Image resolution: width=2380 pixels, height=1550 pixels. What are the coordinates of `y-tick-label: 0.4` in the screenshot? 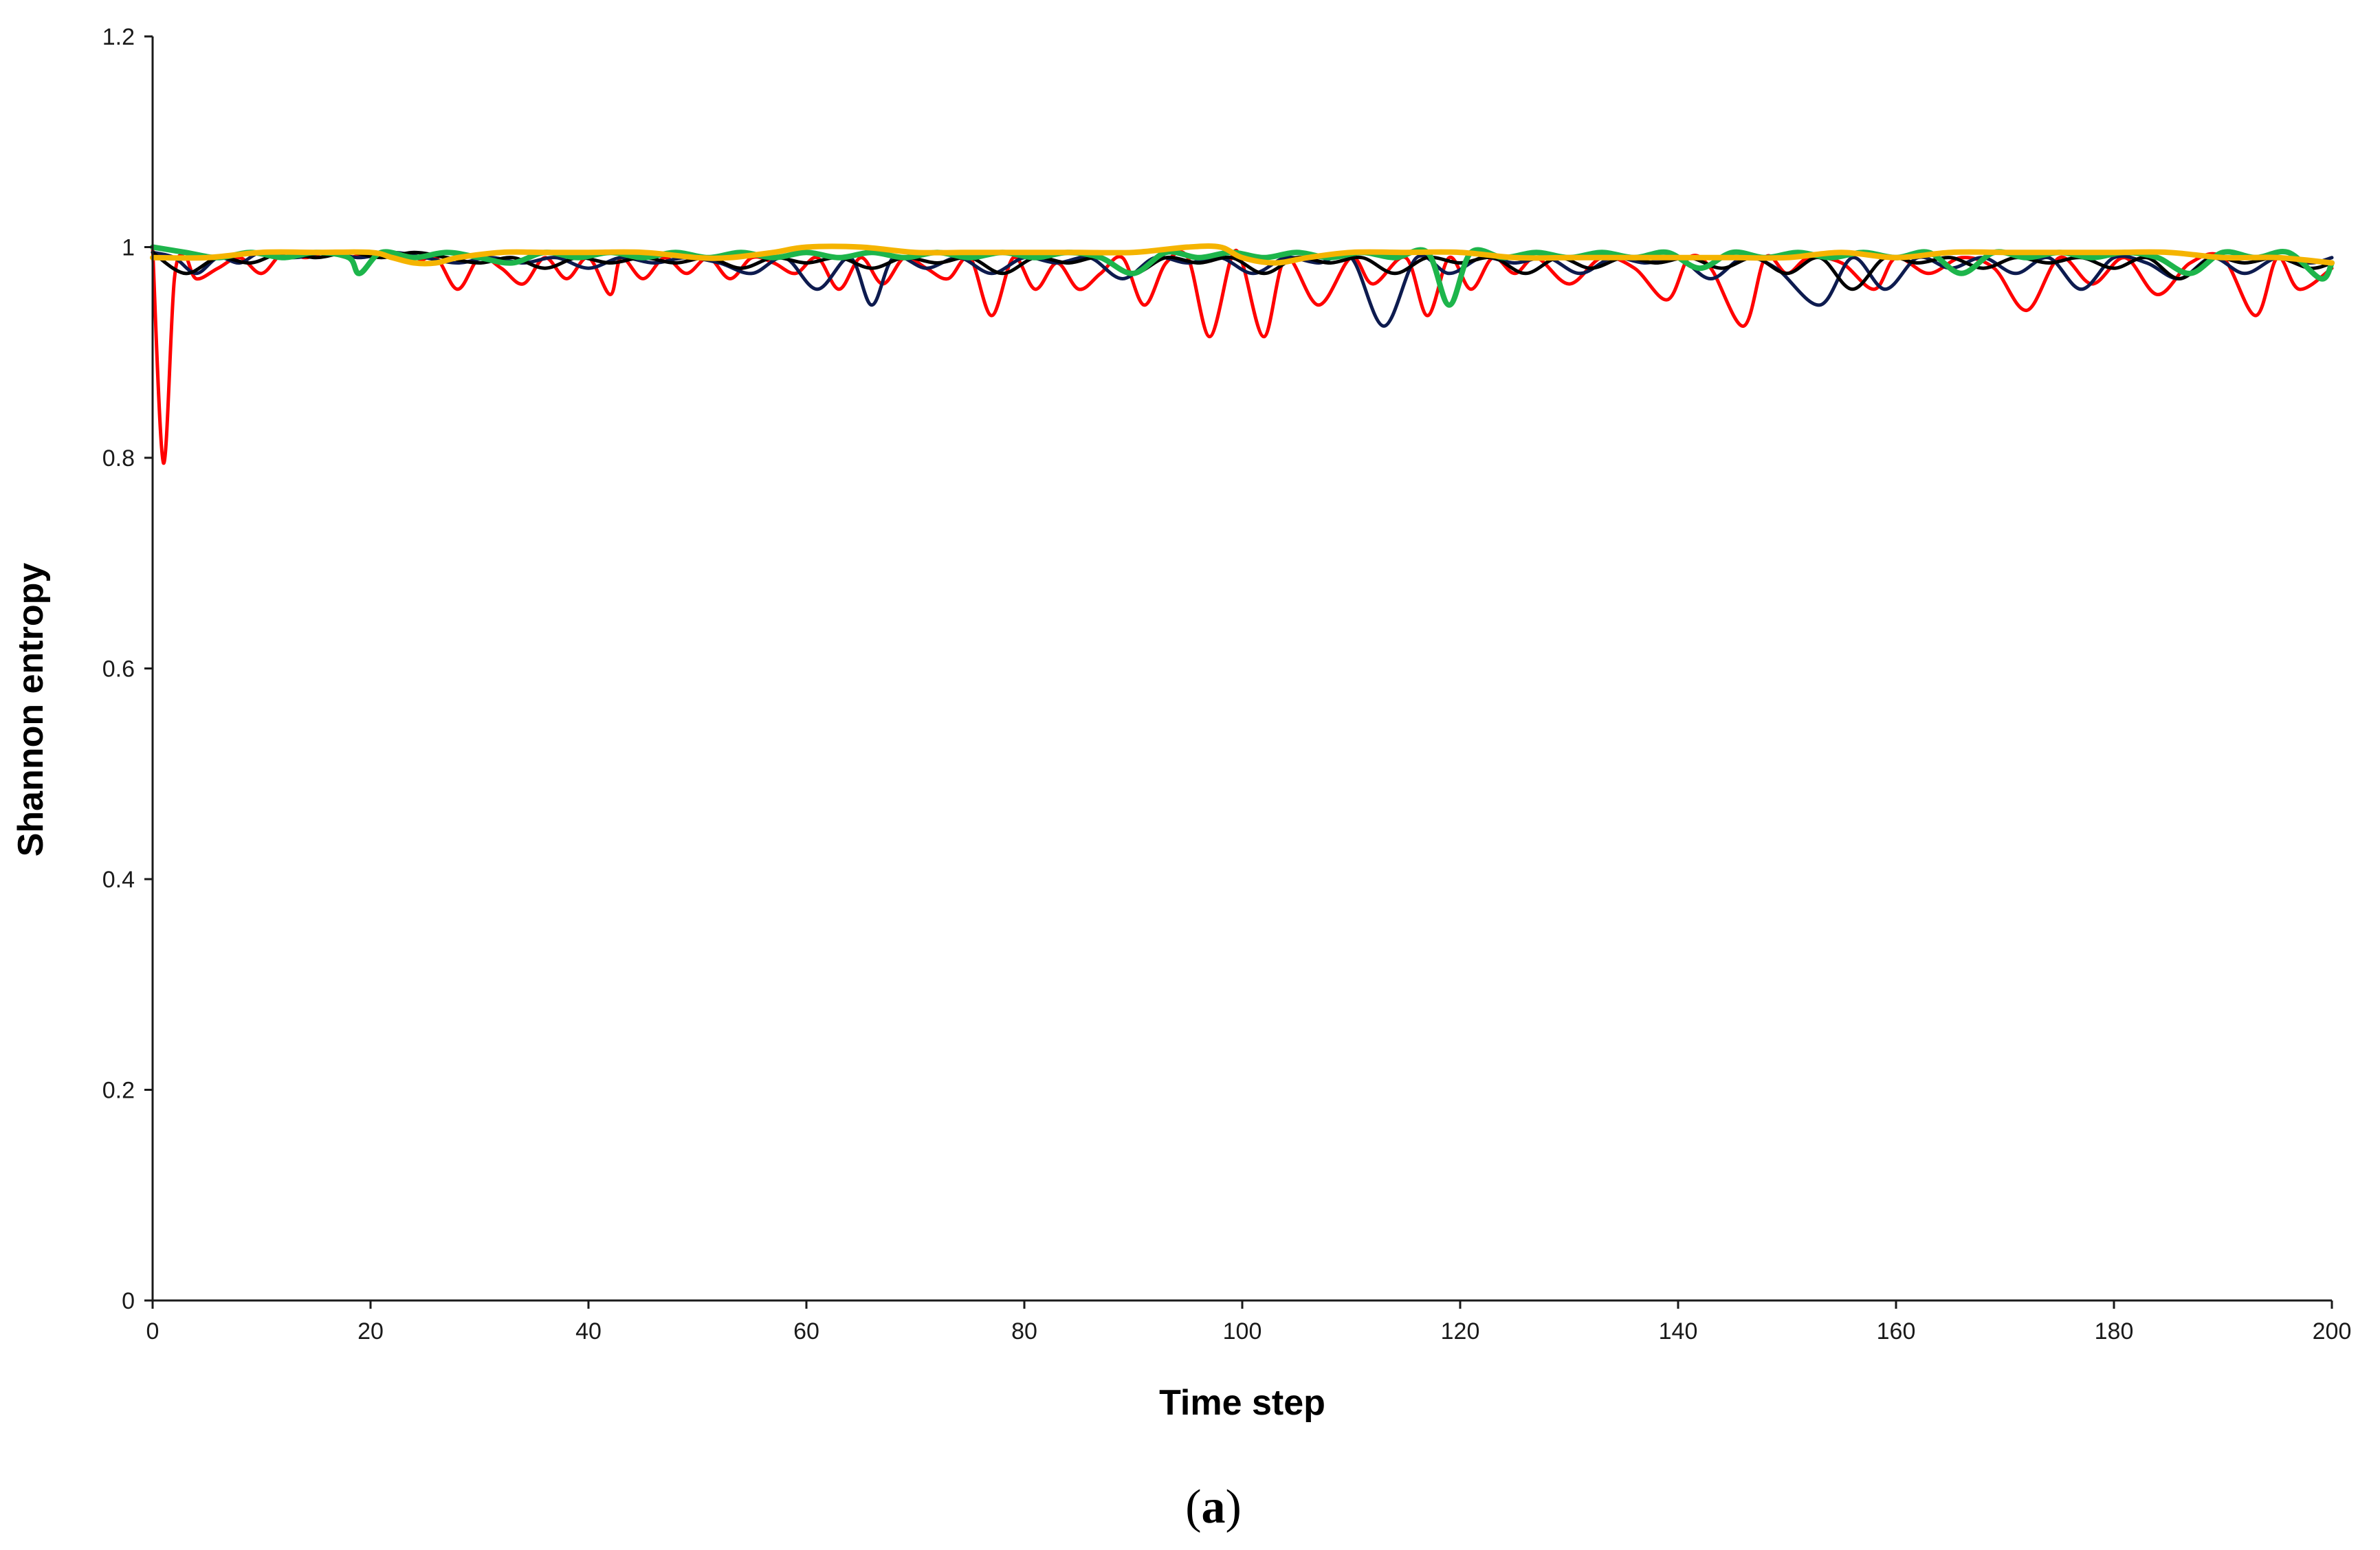 It's located at (118, 880).